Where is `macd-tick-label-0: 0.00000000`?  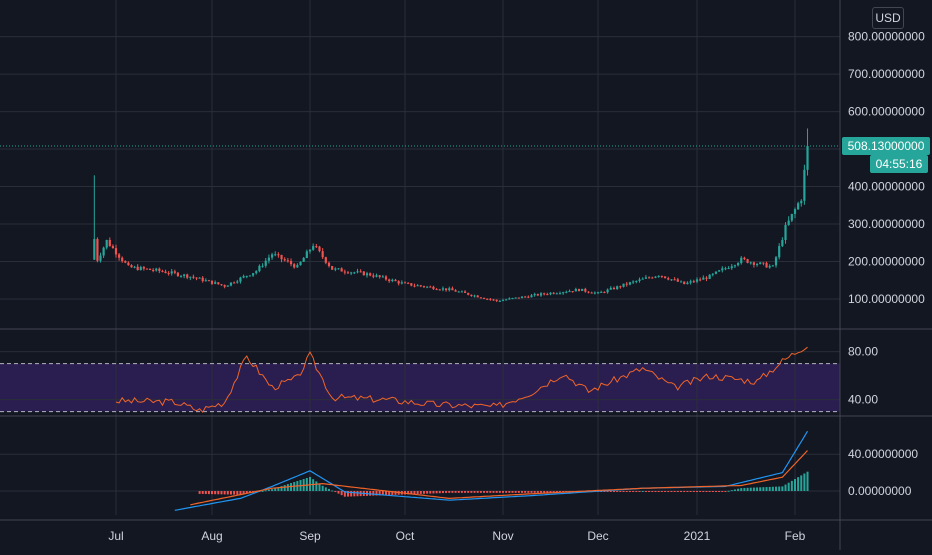
macd-tick-label-0: 0.00000000 is located at coordinates (880, 491).